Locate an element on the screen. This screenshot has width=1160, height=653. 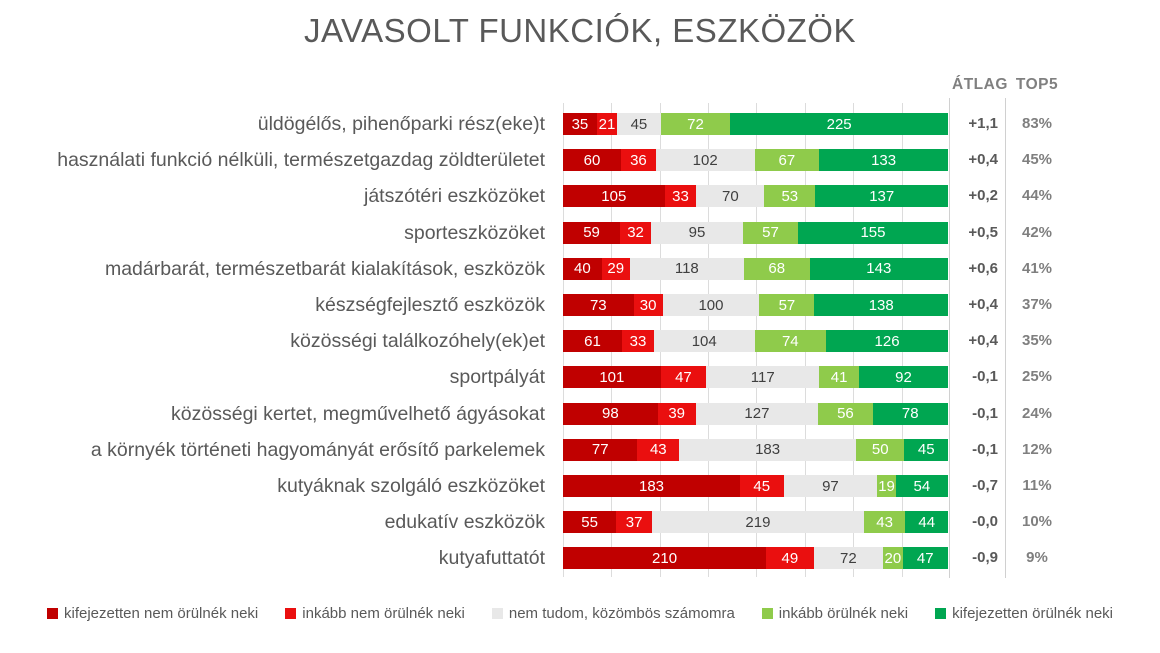
legend-item: inkább örülnék neki is located at coordinates (835, 613).